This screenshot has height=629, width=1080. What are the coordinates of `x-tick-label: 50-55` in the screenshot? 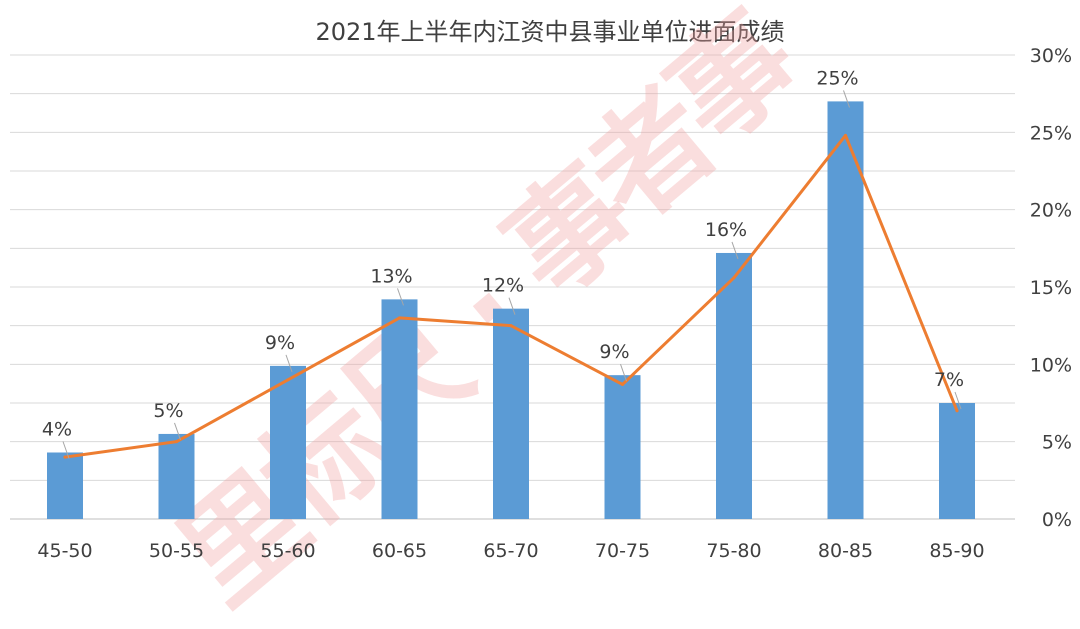 It's located at (176, 551).